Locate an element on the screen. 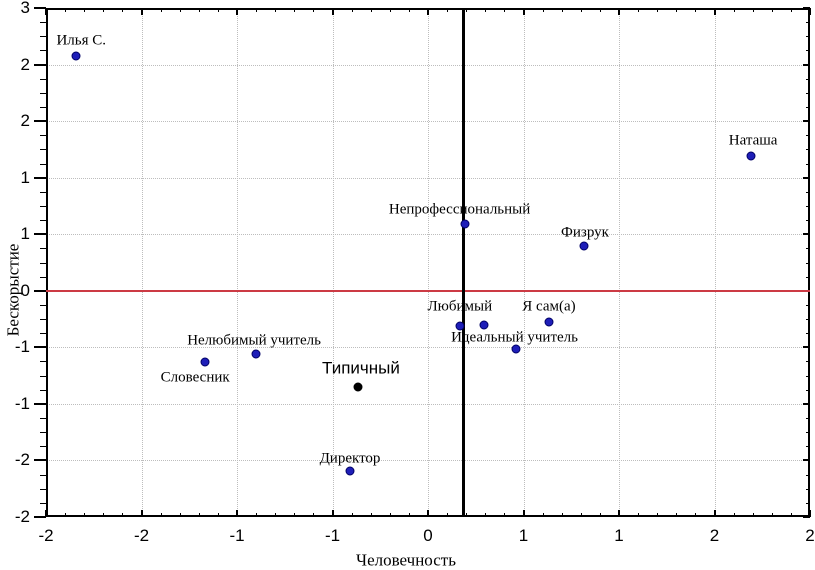 The width and height of the screenshot is (815, 570). zero-reference-line is located at coordinates (428, 290).